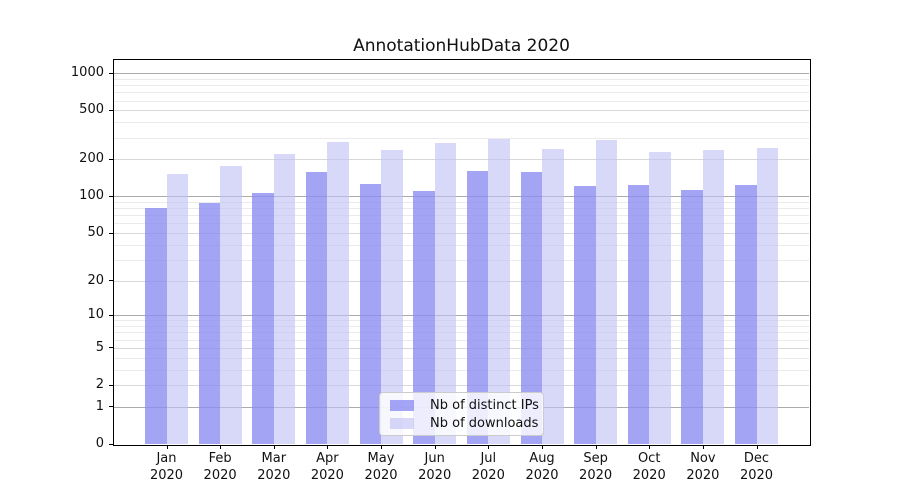 The width and height of the screenshot is (900, 500). What do you see at coordinates (95, 315) in the screenshot?
I see `y-tick-label: 10` at bounding box center [95, 315].